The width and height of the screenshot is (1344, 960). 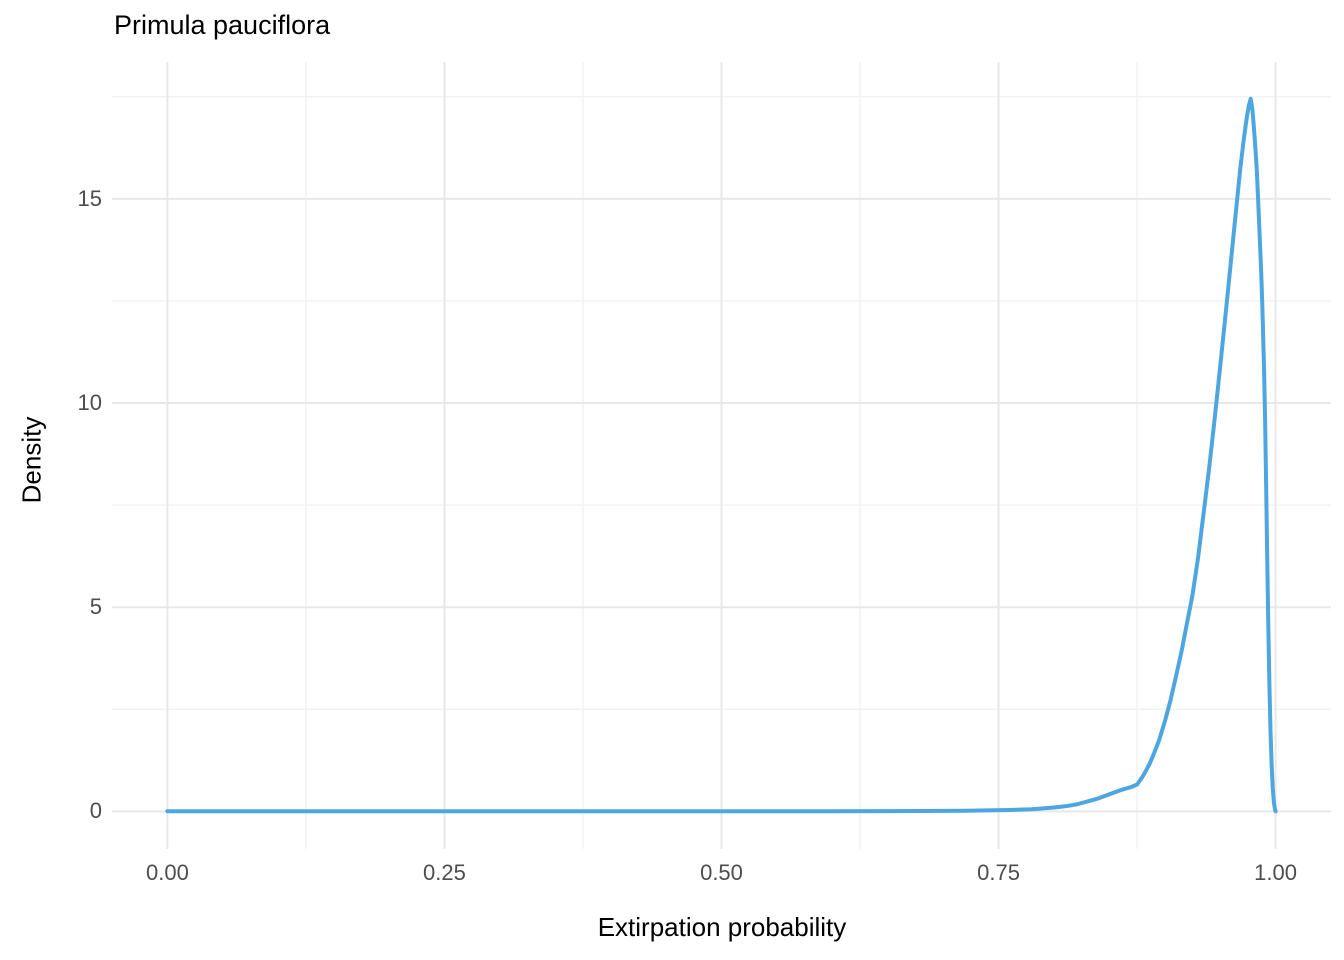 I want to click on x-tick-label: 1.00, so click(x=1275, y=872).